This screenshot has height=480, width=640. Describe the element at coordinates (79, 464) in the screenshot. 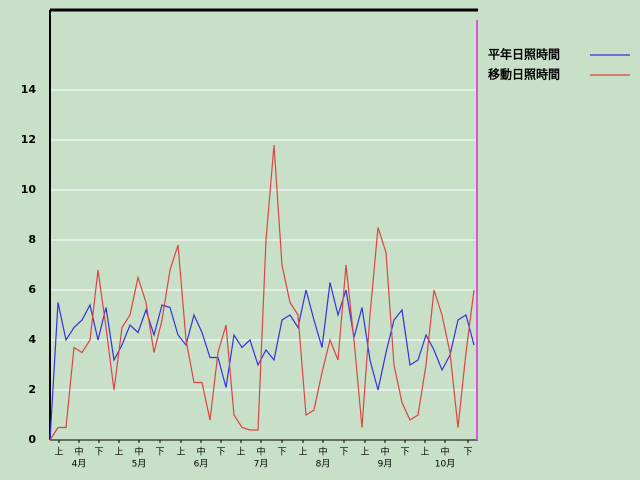

I see `month-label: 4月` at that location.